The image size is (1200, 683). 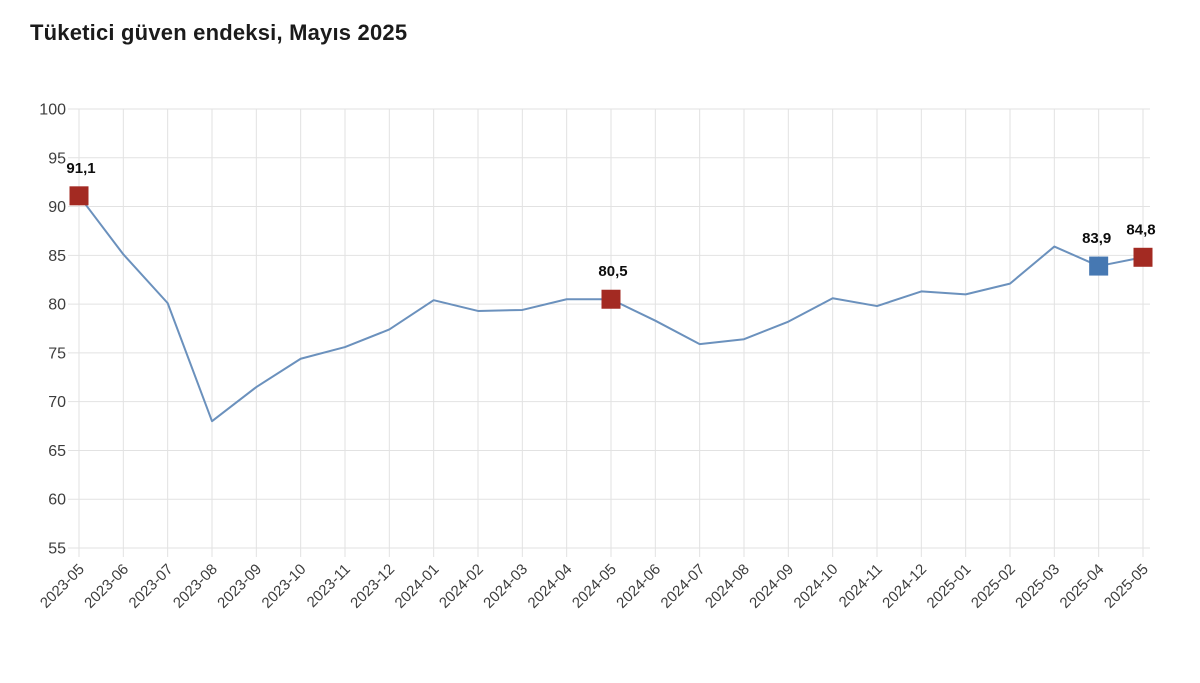 I want to click on chart-title: Tüketici güven endeksi, Mayıs 2025, so click(x=219, y=32).